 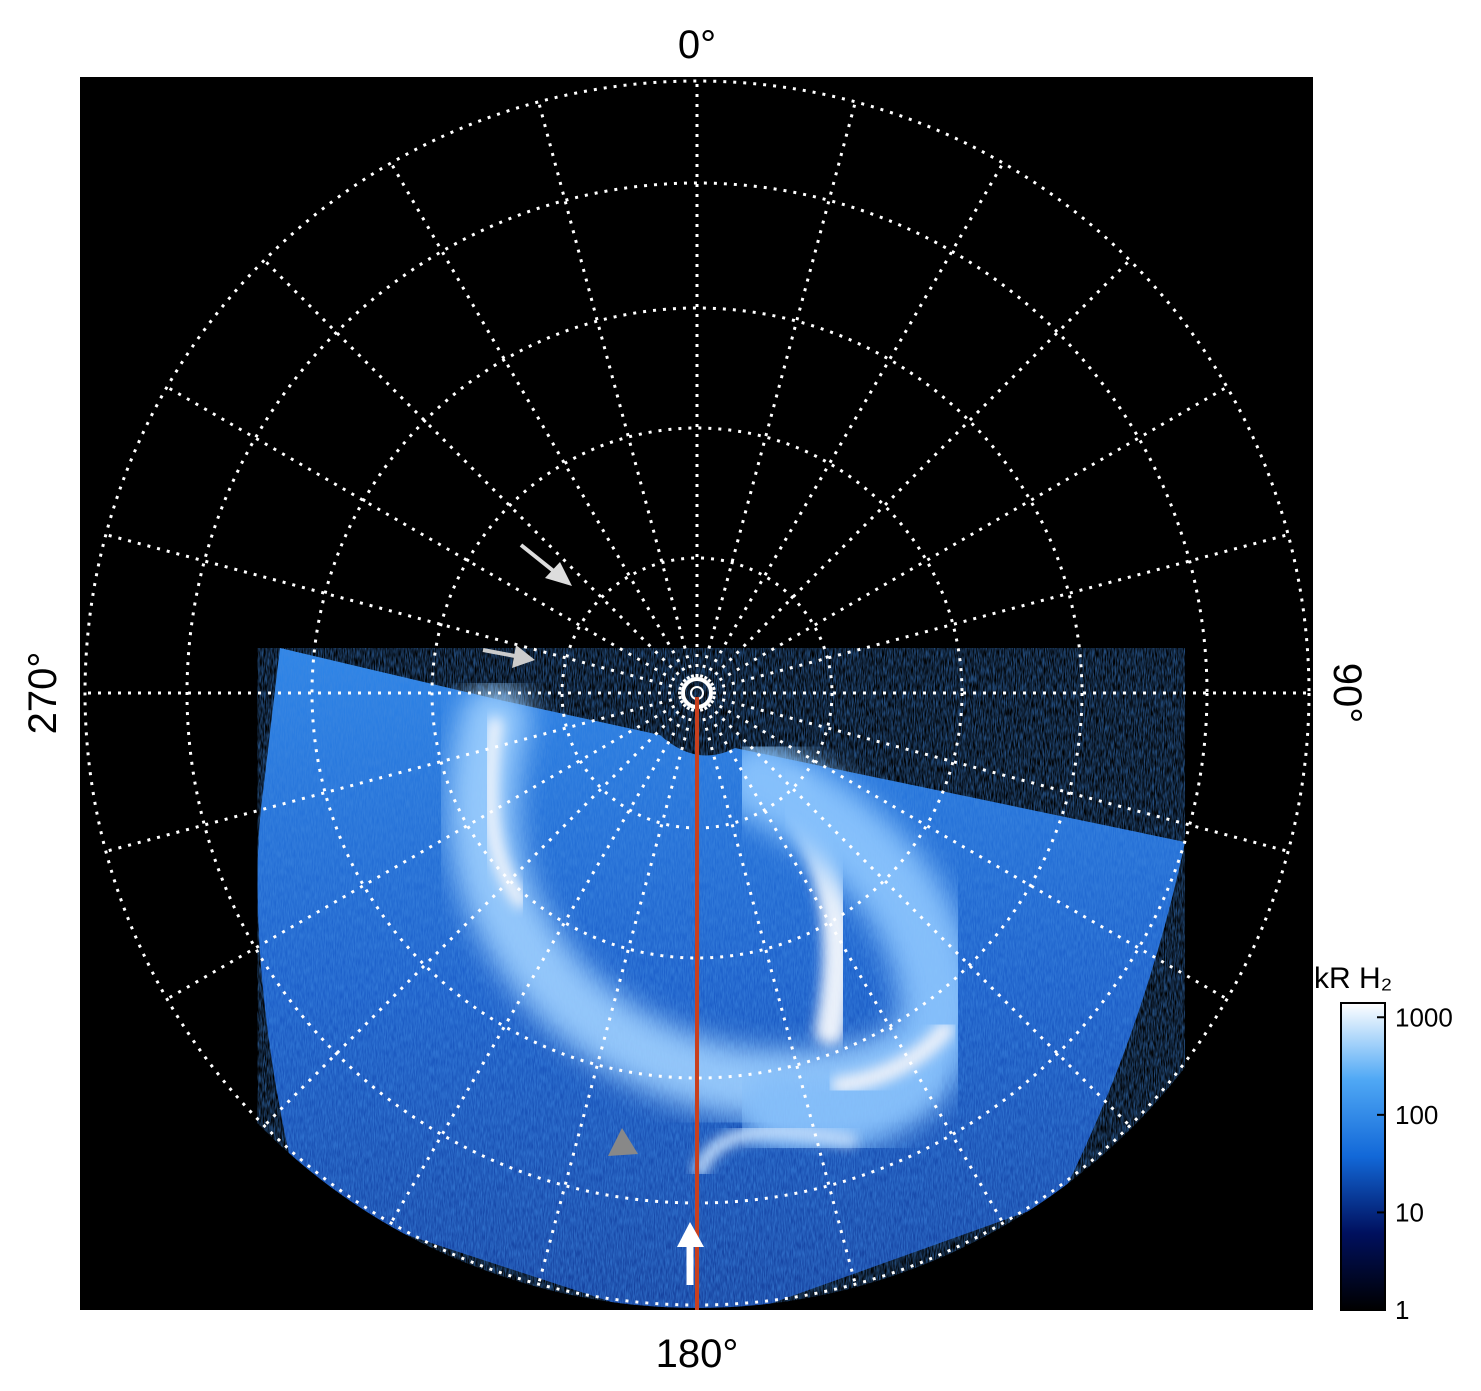 I want to click on colorbar-tick-label: 100, so click(x=1416, y=1115).